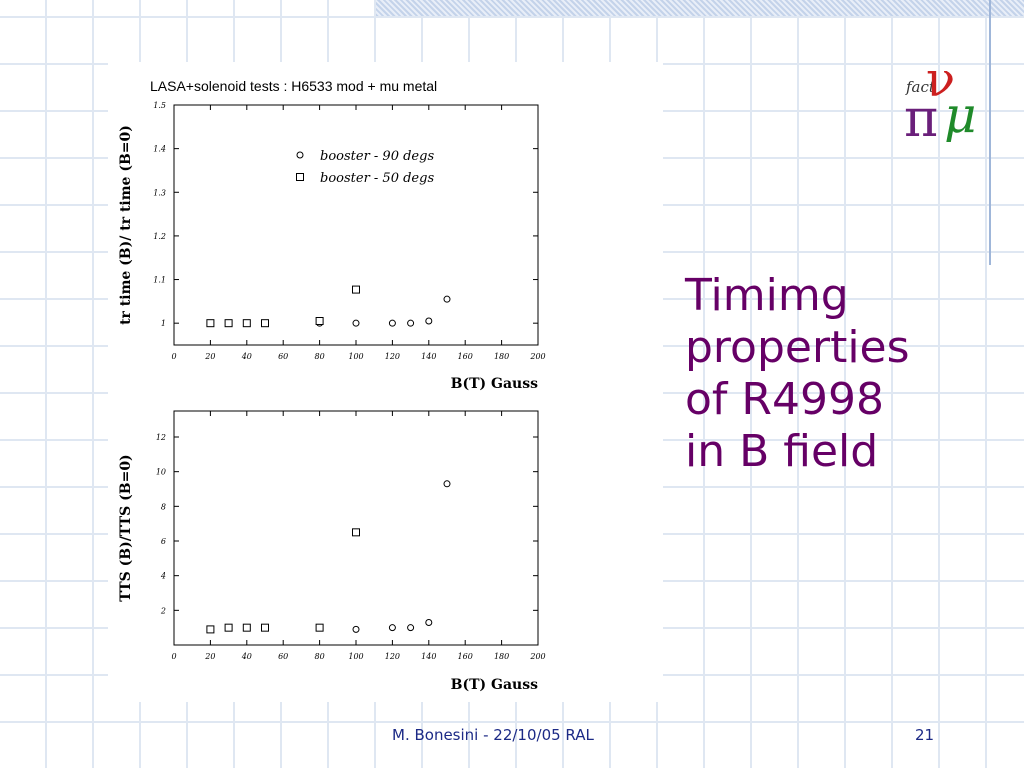 This screenshot has height=768, width=1024. I want to click on legend-marker-circle, so click(300, 155).